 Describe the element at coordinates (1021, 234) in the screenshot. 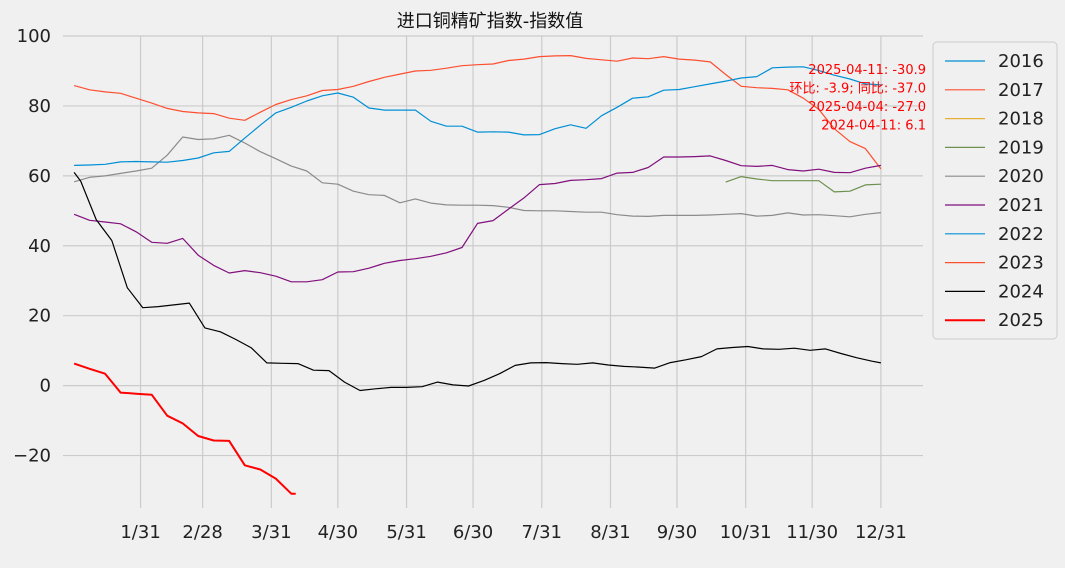

I see `legend-label: 2022` at that location.